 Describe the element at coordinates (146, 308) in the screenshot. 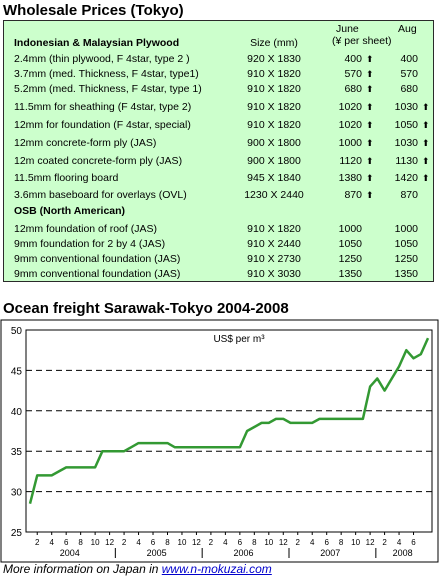

I see `chart-title: Ocean freight Sarawak-Tokyo 2004-2008` at that location.